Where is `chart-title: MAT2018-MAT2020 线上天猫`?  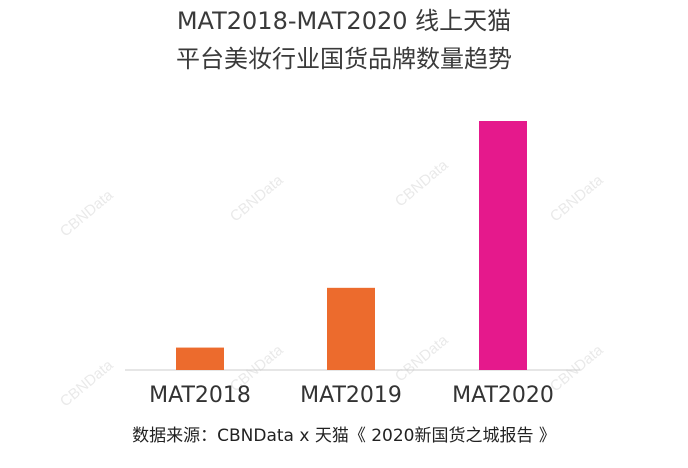
chart-title: MAT2018-MAT2020 线上天猫 is located at coordinates (344, 21).